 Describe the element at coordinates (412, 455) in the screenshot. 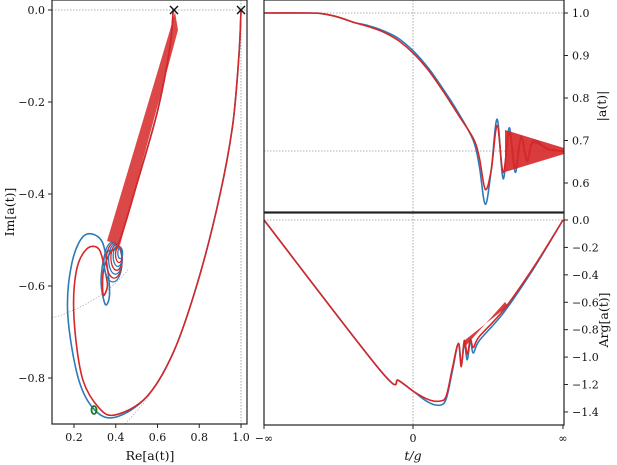

I see `bottom-right-x-label: t/g` at that location.